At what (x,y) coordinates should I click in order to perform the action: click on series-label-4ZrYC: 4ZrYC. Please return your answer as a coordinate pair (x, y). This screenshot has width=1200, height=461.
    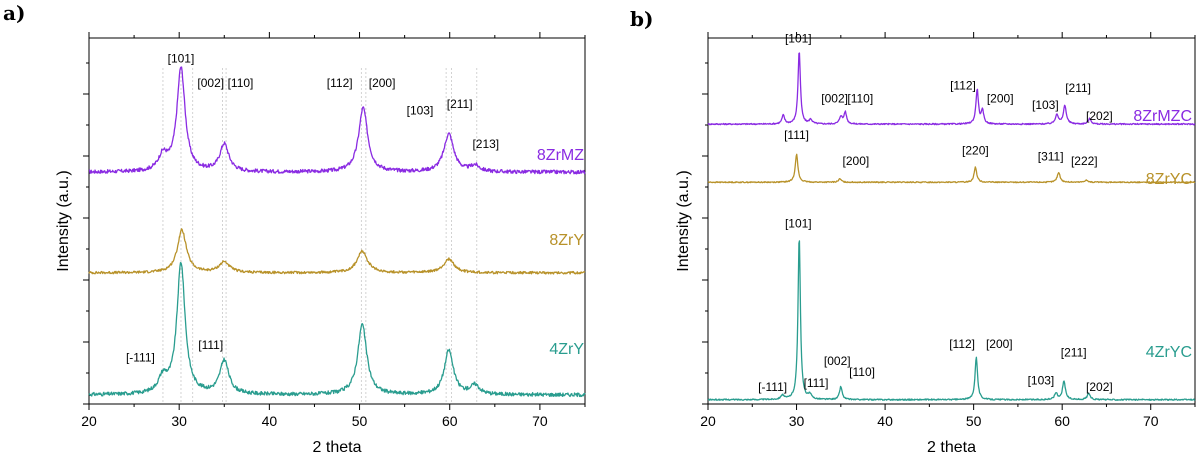
    Looking at the image, I should click on (1169, 352).